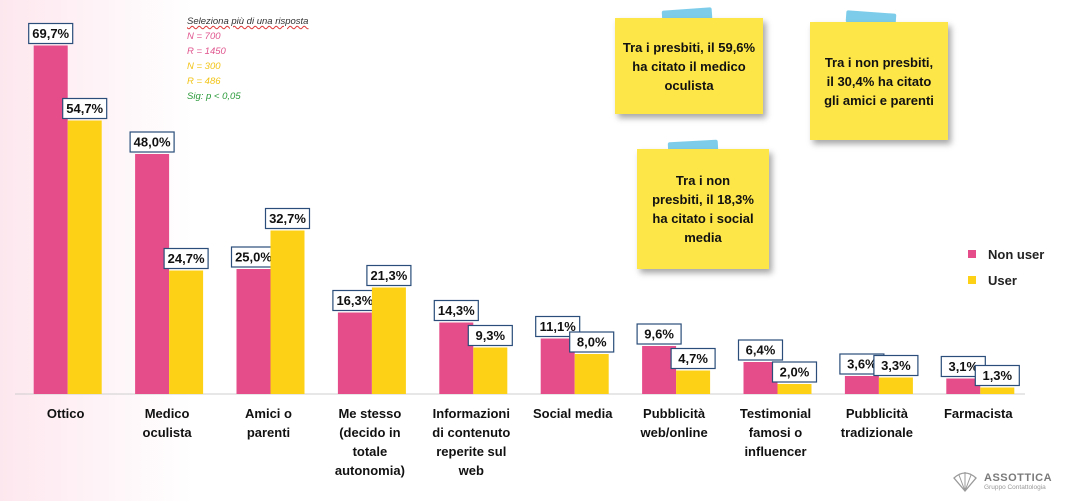 The image size is (1068, 501). What do you see at coordinates (253, 257) in the screenshot?
I see `data-label: 25,0%` at bounding box center [253, 257].